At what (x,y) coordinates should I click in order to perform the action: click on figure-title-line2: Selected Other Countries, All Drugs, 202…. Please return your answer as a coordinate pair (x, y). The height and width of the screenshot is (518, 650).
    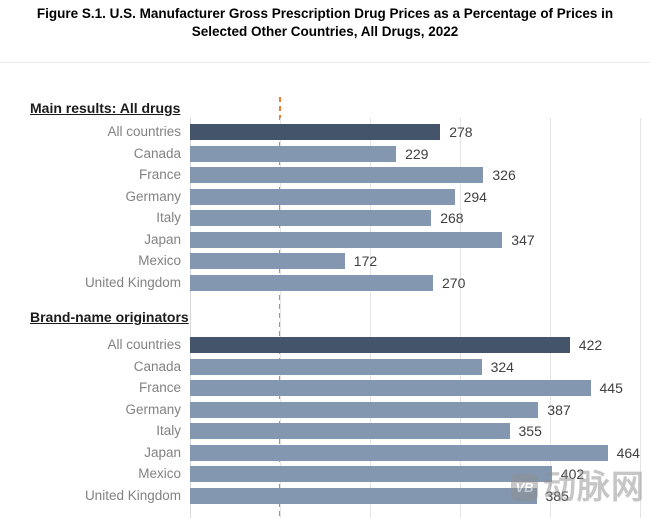
    Looking at the image, I should click on (325, 31).